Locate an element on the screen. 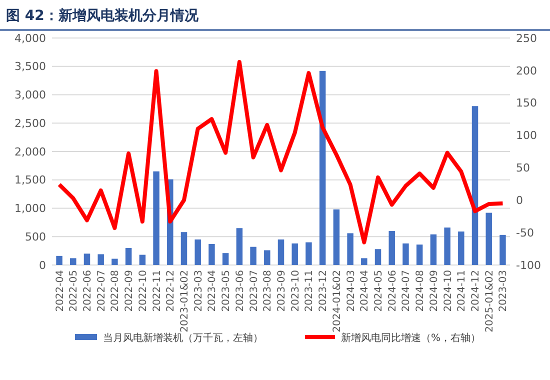  y2-tick-label: 100 is located at coordinates (526, 135).